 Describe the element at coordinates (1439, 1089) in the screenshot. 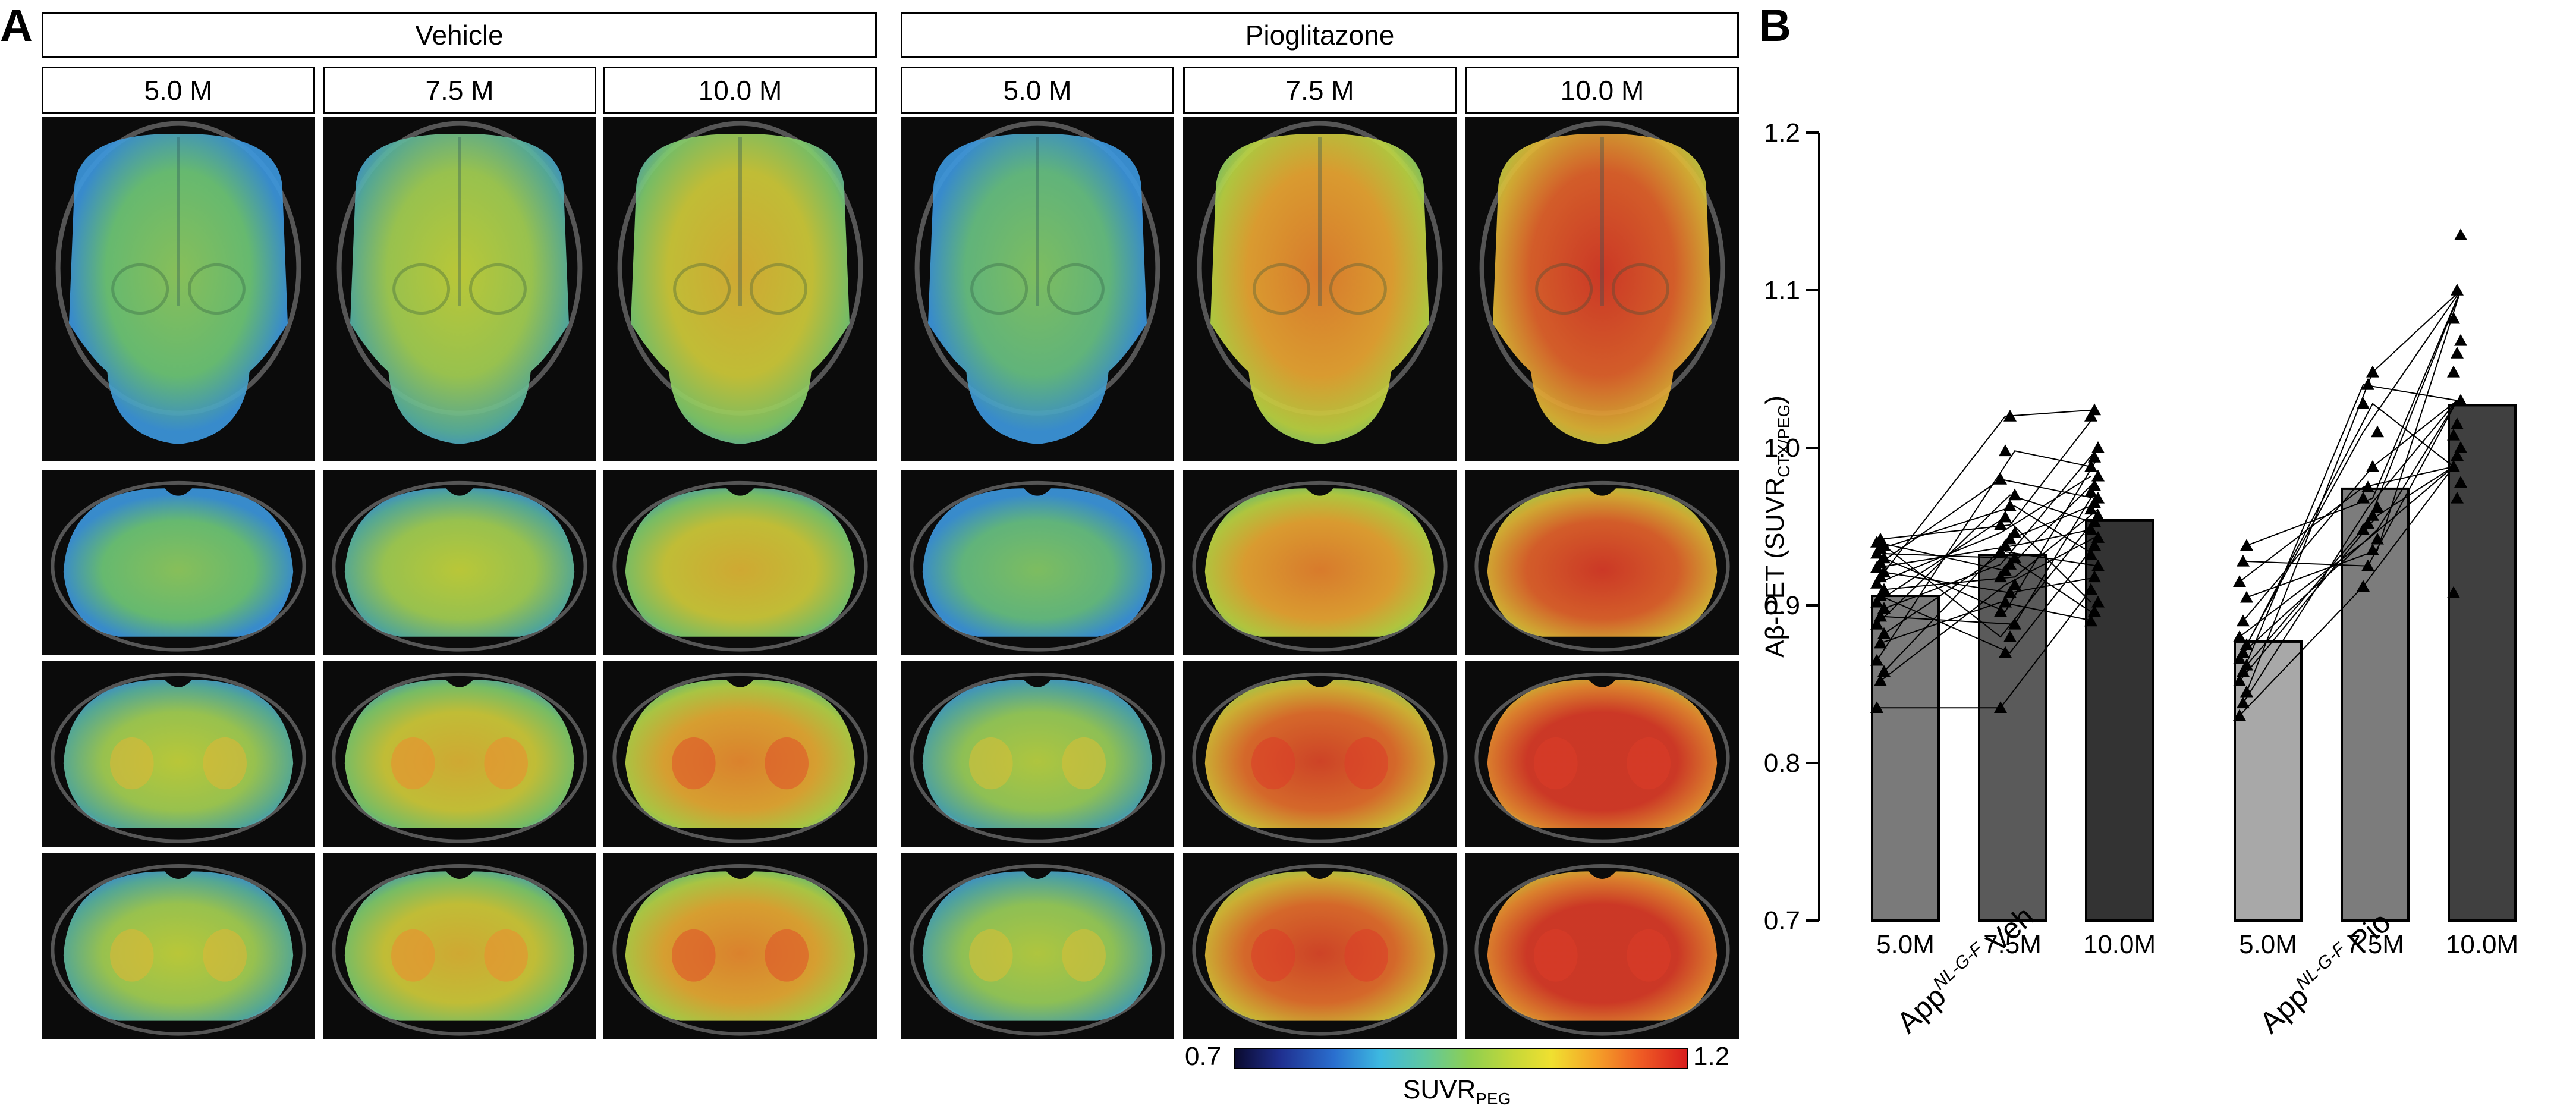

I see `colorbar-title-main: SUVR` at that location.